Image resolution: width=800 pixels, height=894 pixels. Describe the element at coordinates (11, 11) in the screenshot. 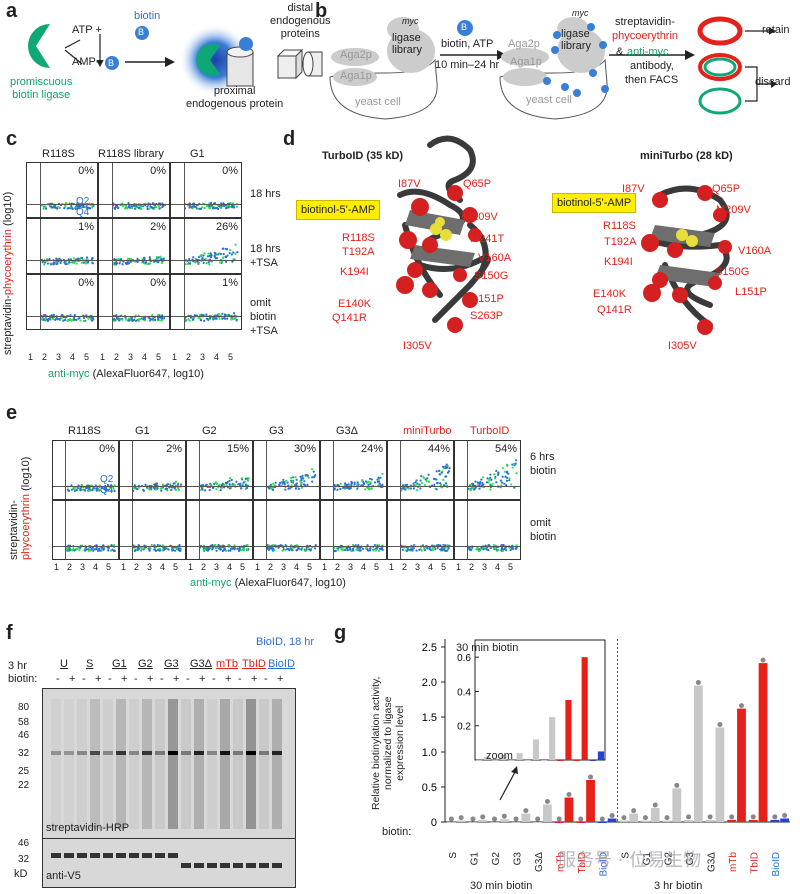

I see `panel-letter-a: a` at that location.